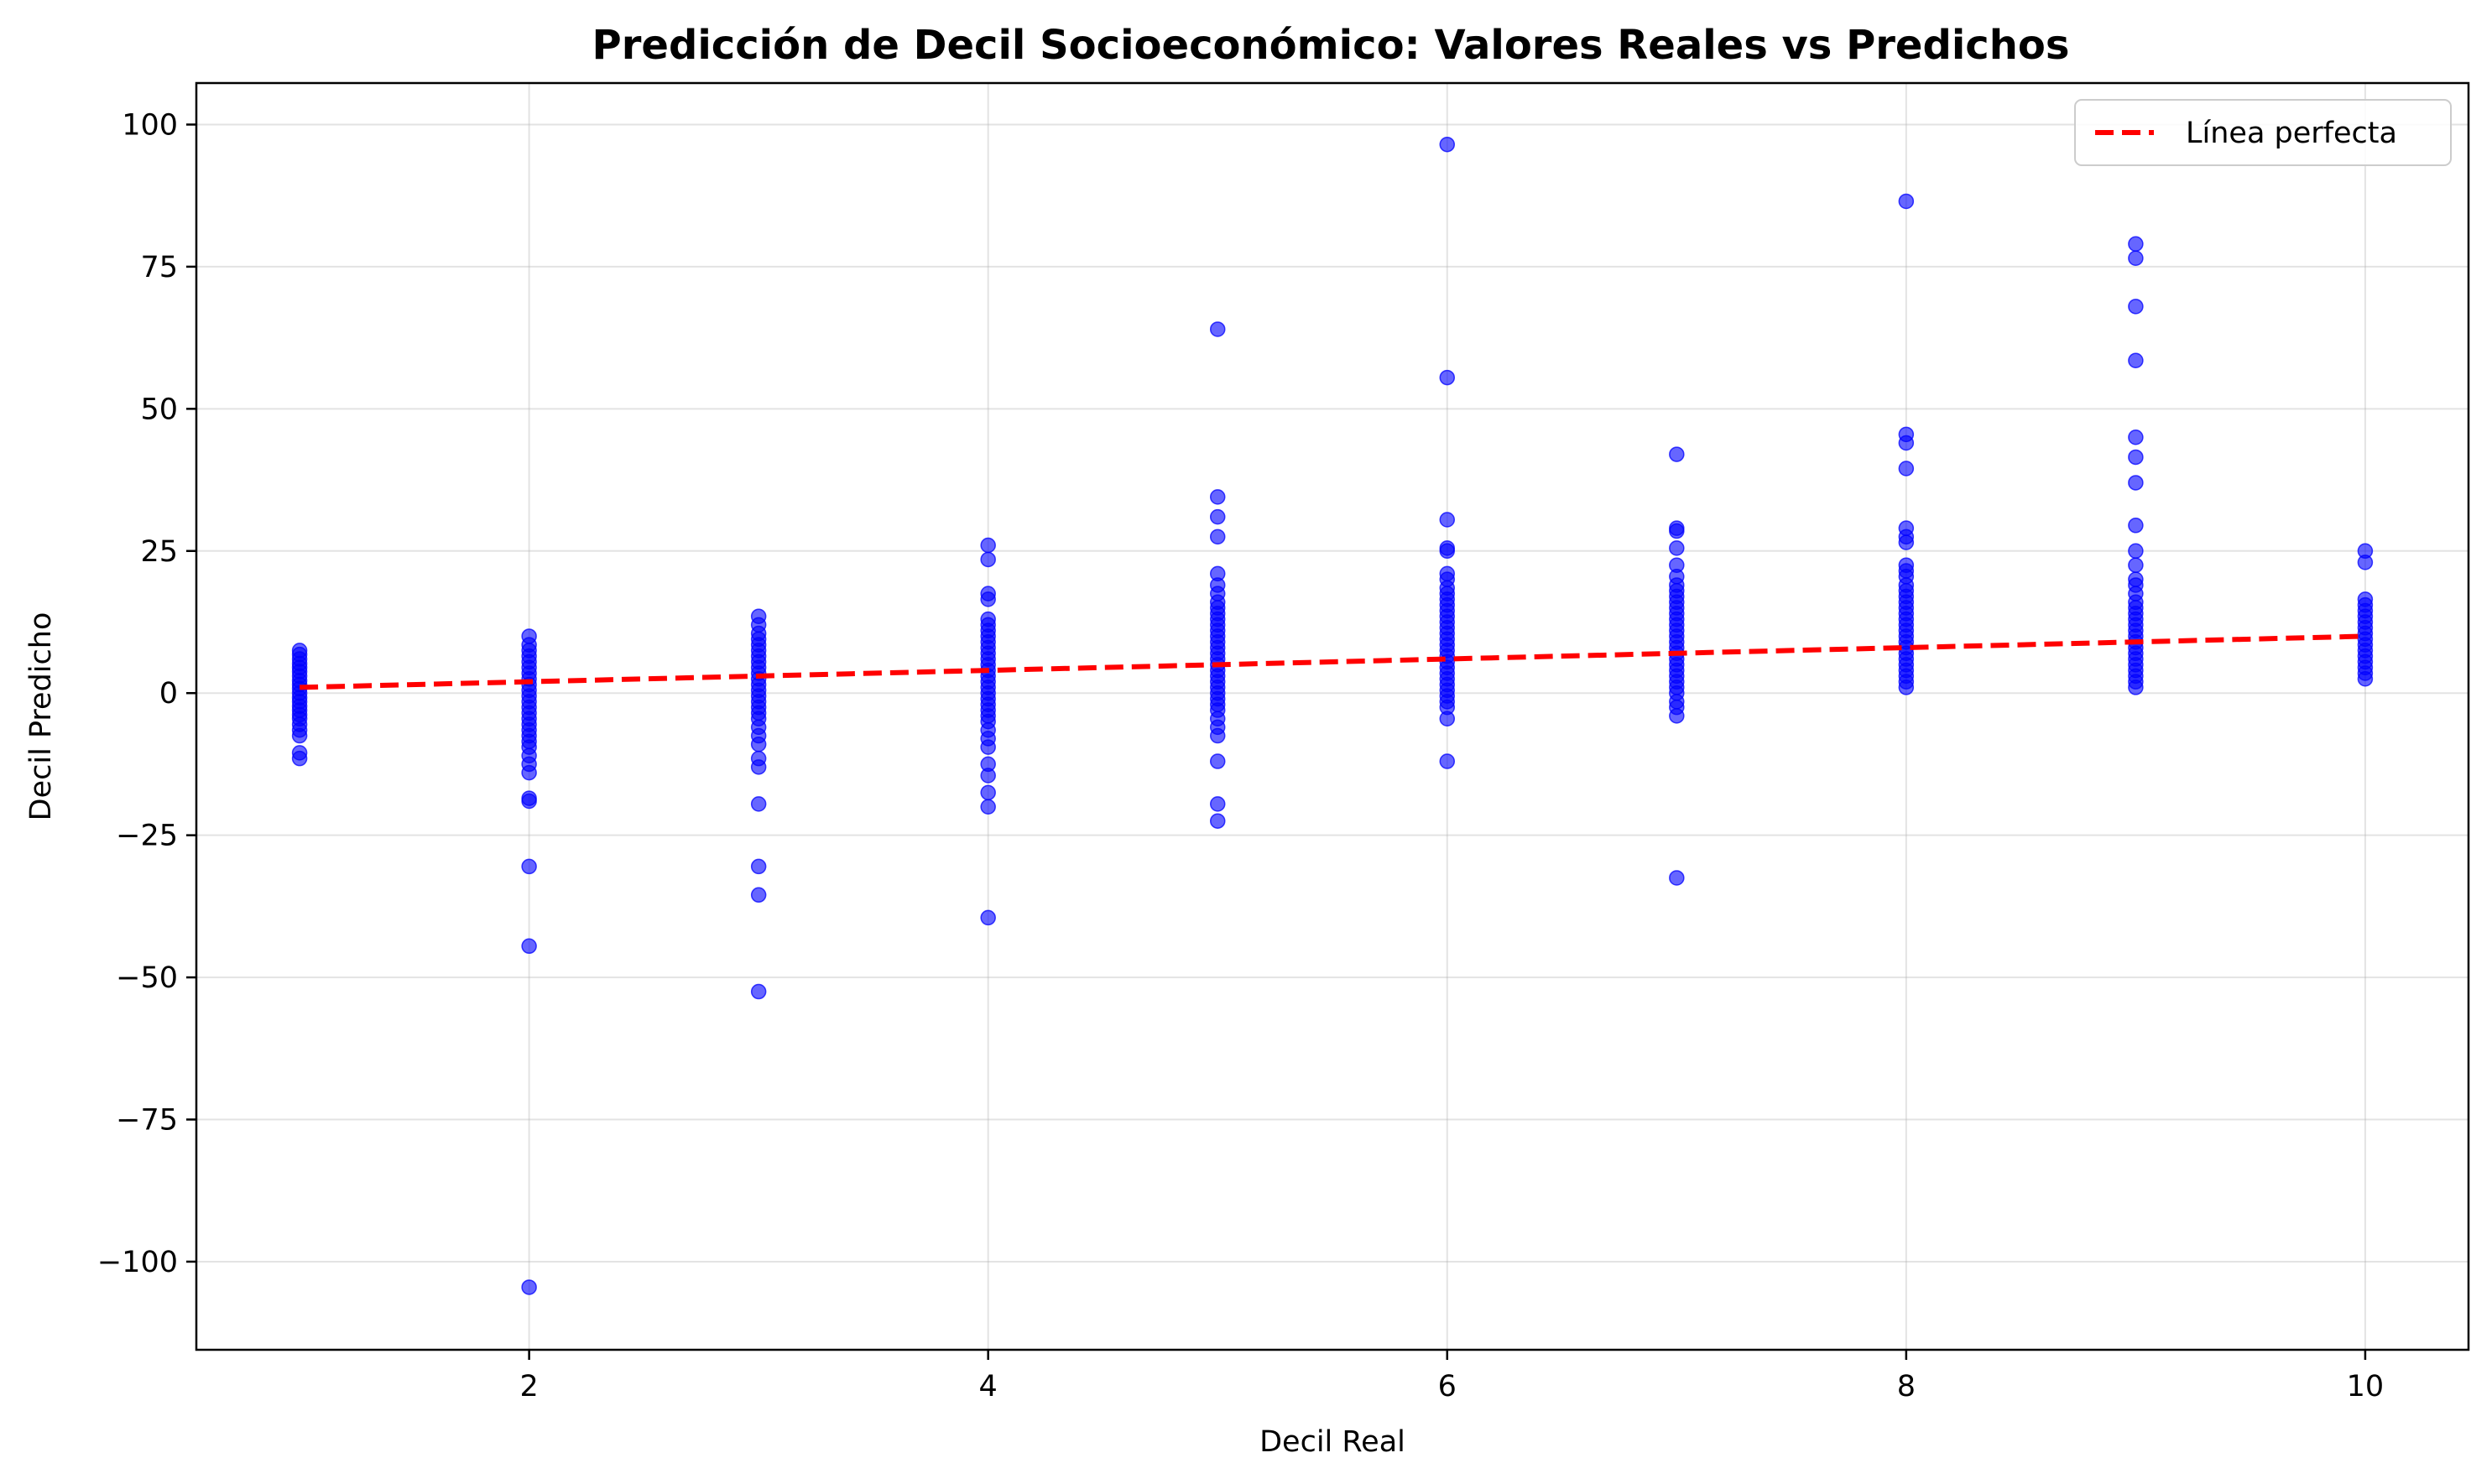  I want to click on perfect-line-group, so click(1332, 661).